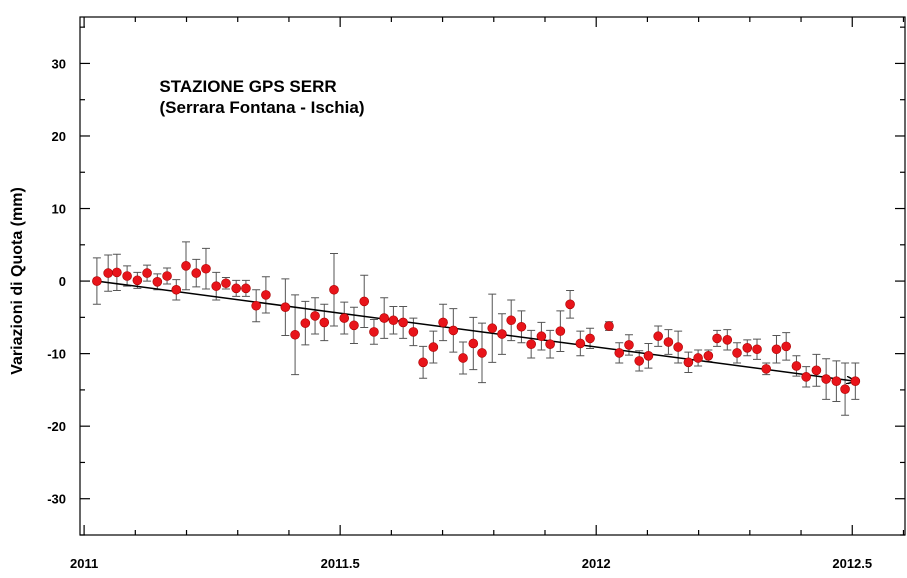  Describe the element at coordinates (56, 354) in the screenshot. I see `y-tick-label: -10` at that location.